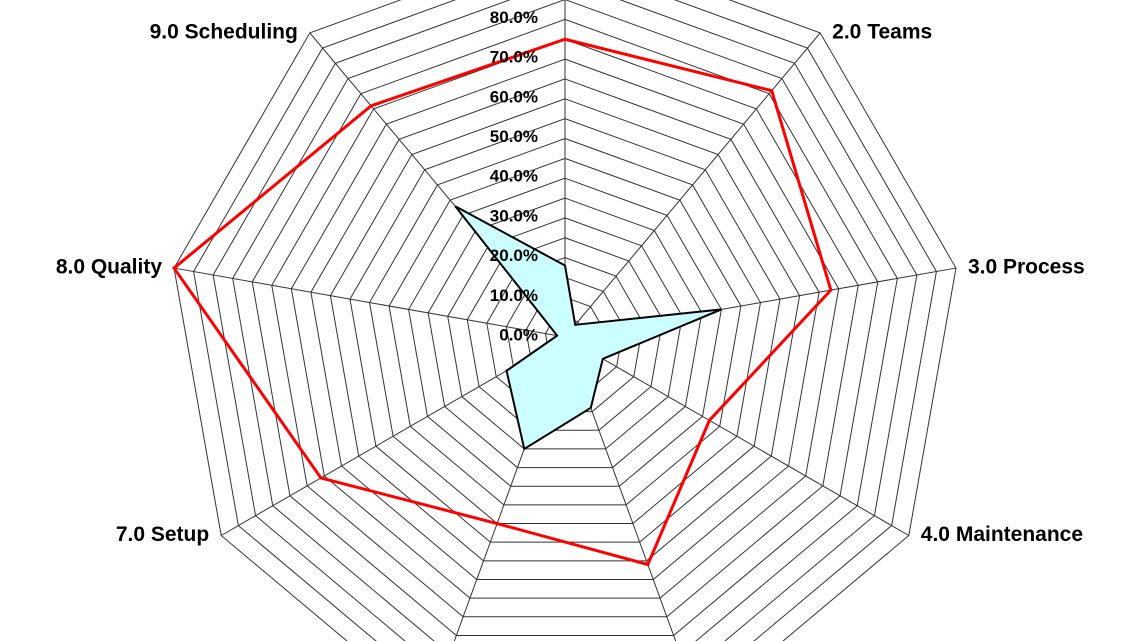 The height and width of the screenshot is (641, 1140). I want to click on tick-label: 50.0%, so click(514, 136).